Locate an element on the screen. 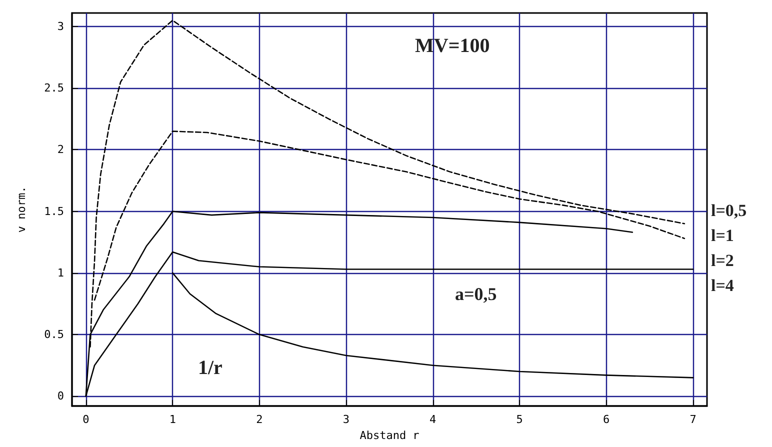  x-tick-label: 2 is located at coordinates (259, 419).